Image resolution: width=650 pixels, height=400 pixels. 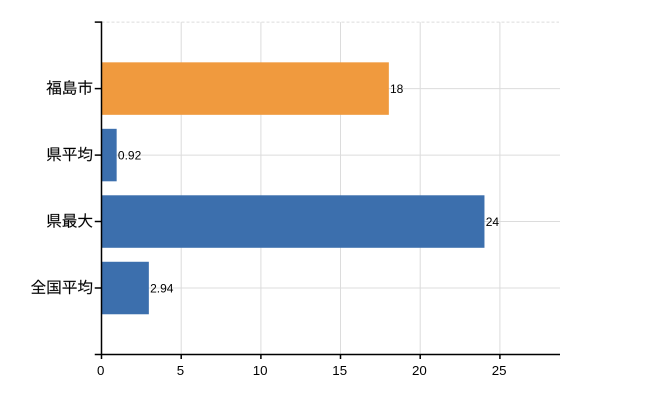 I want to click on svg-text: 24, so click(x=493, y=222).